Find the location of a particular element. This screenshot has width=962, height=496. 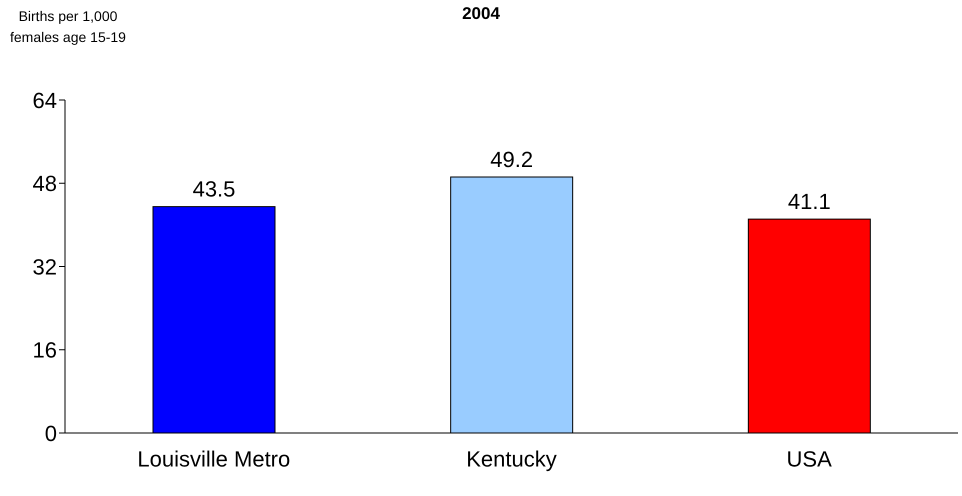

data-label: 49.2 is located at coordinates (512, 159).